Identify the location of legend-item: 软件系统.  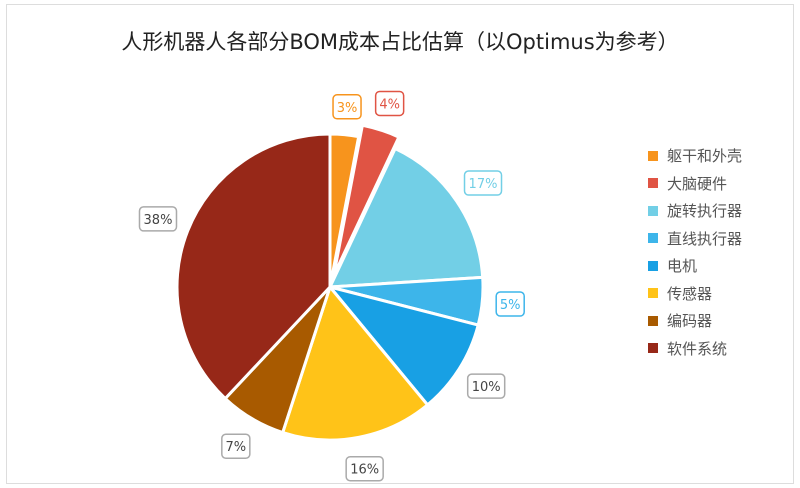
(695, 349).